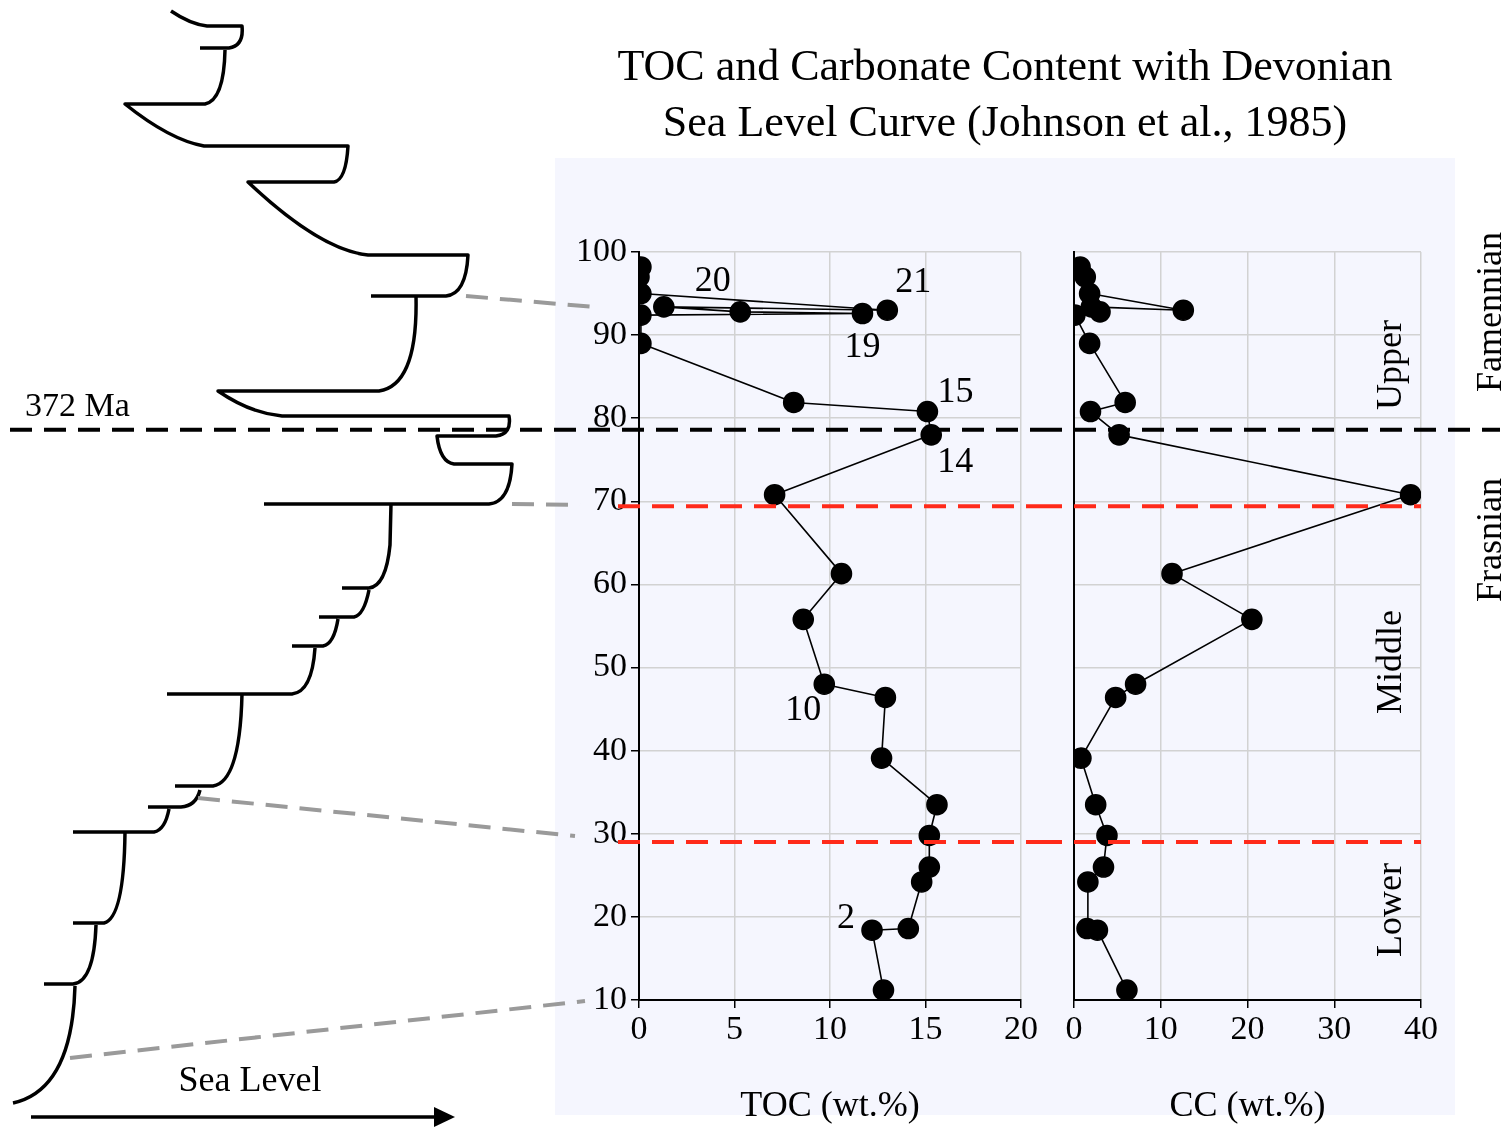 The height and width of the screenshot is (1128, 1511). What do you see at coordinates (610, 499) in the screenshot?
I see `y-tick-label: 70` at bounding box center [610, 499].